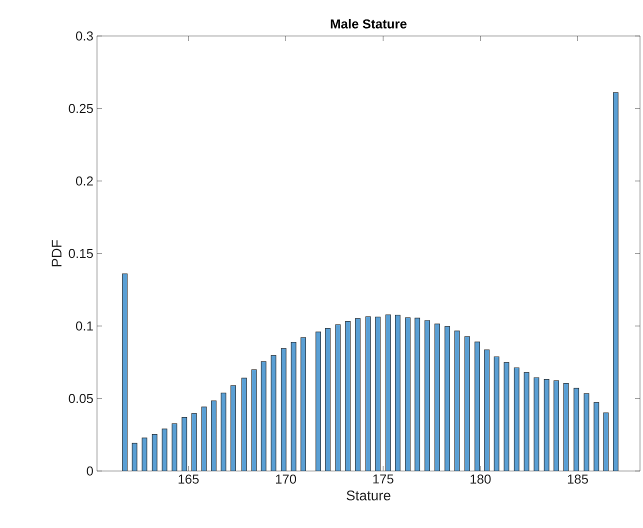 The height and width of the screenshot is (528, 643). What do you see at coordinates (84, 36) in the screenshot?
I see `y-tick-label: 0.3` at bounding box center [84, 36].